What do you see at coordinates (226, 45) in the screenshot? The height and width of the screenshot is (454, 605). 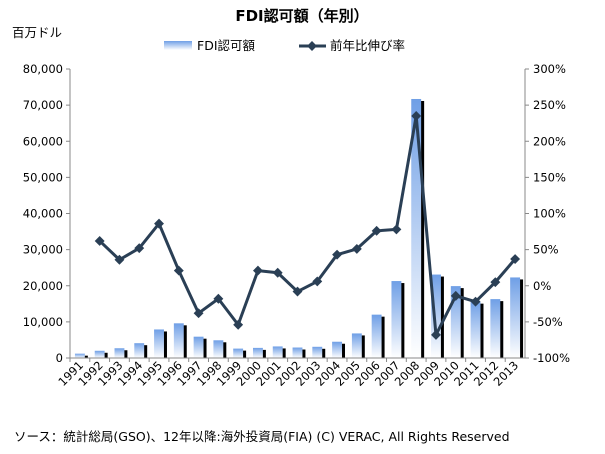 I see `legend-bar-label: FDI認可額` at bounding box center [226, 45].